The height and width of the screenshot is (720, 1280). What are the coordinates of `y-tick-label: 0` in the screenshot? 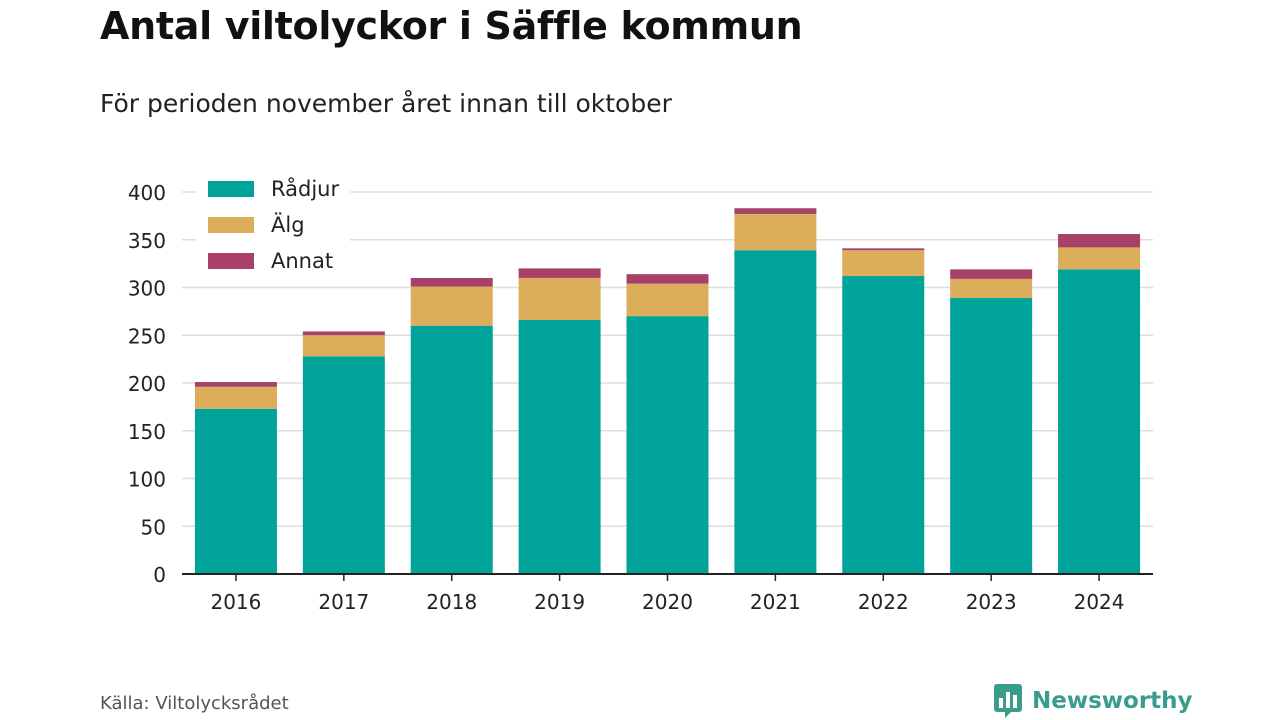 It's located at (159, 575).